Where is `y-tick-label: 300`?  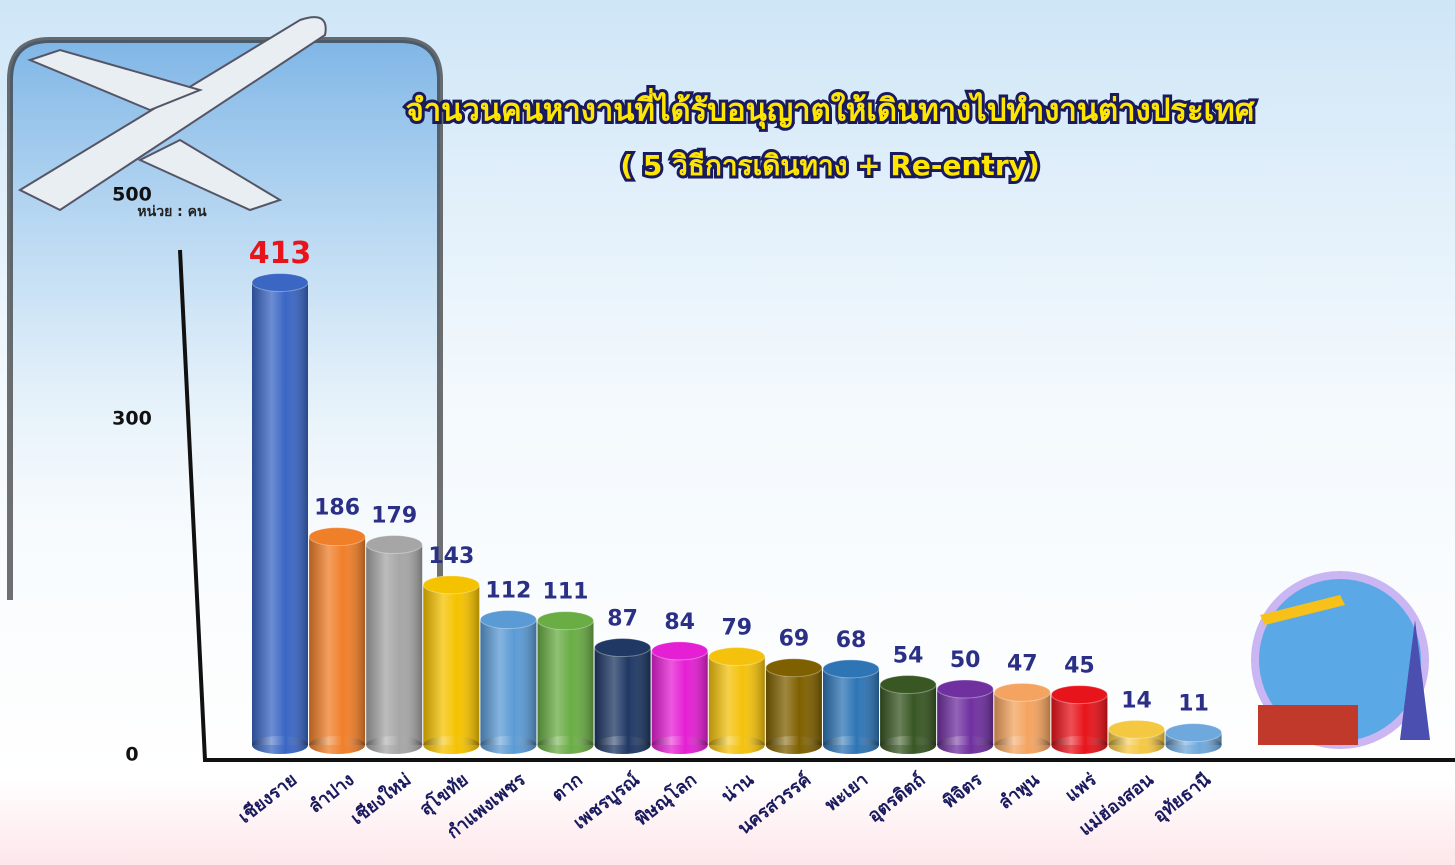 y-tick-label: 300 is located at coordinates (132, 419).